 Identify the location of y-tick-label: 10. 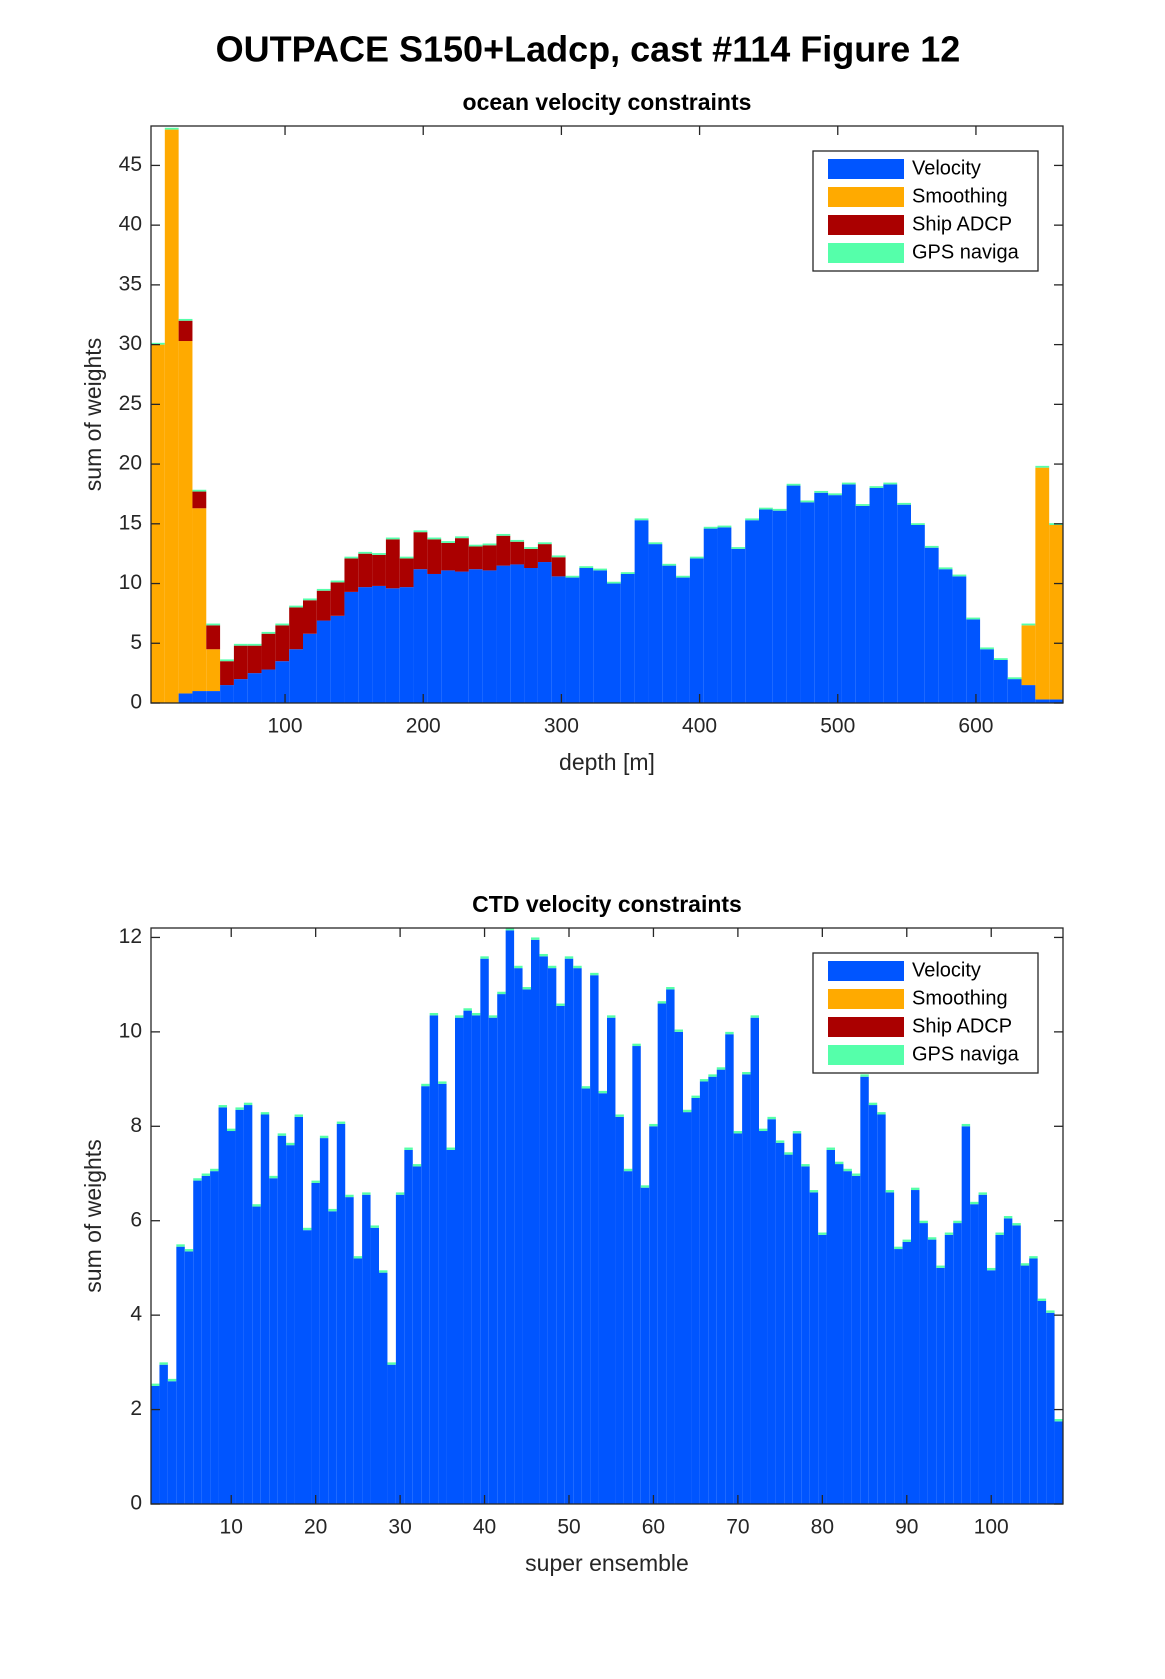
(130, 1030).